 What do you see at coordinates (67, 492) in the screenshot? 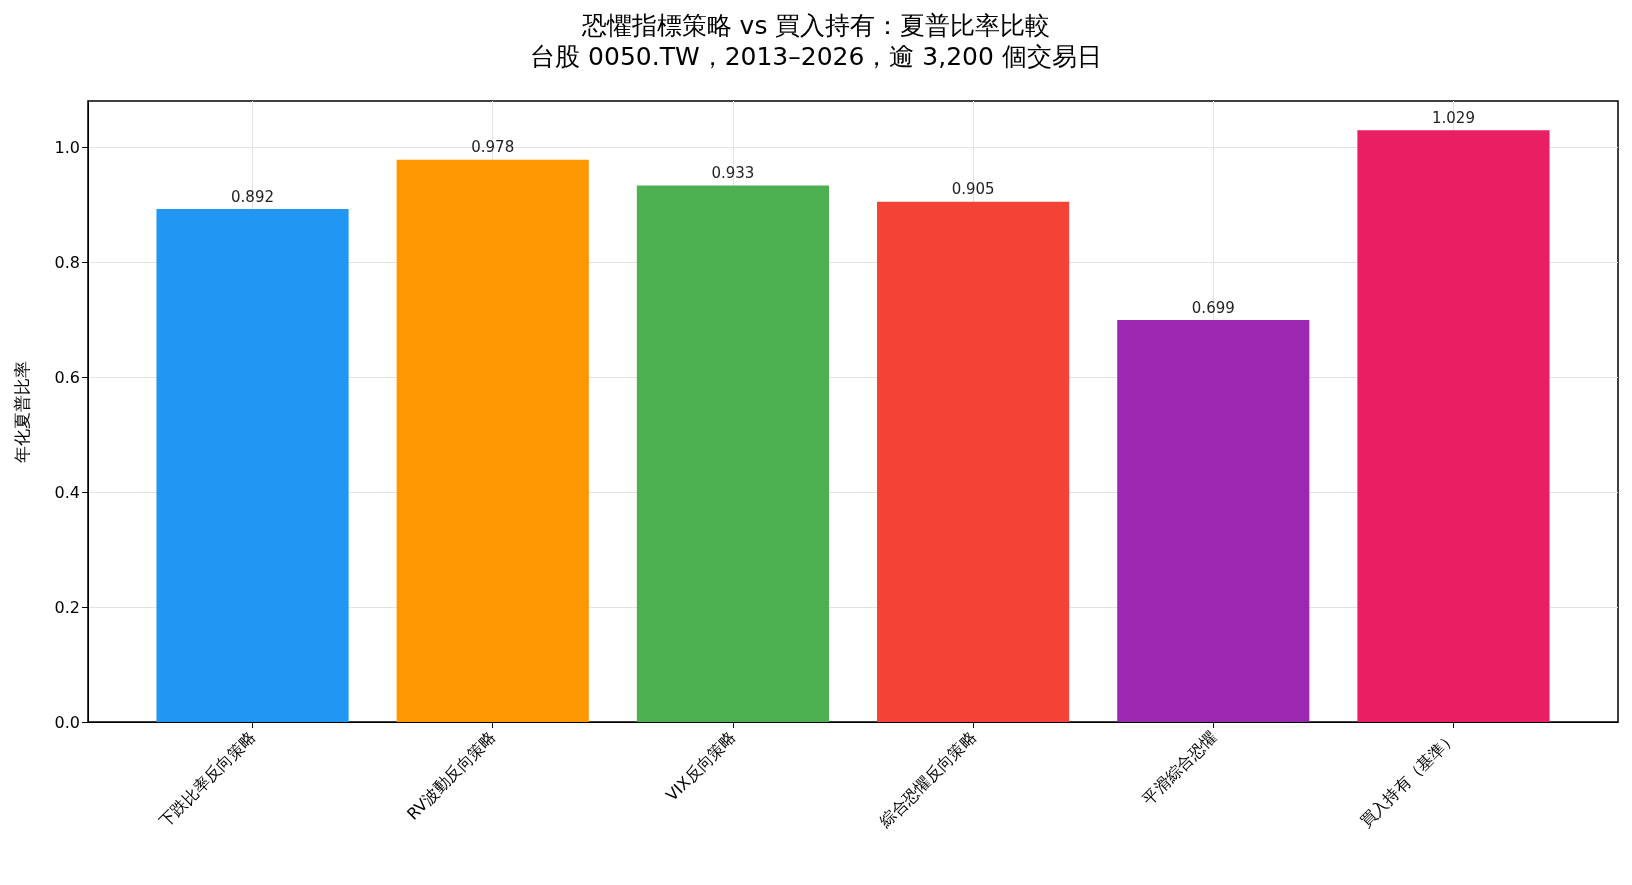
I see `y-tick-label: 0.4` at bounding box center [67, 492].